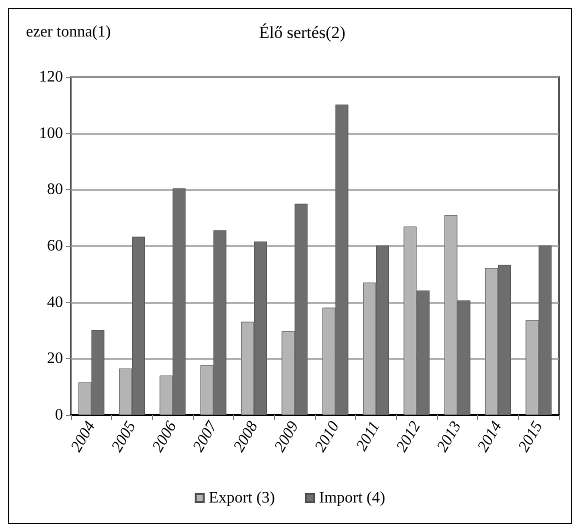 This screenshot has width=580, height=532. What do you see at coordinates (241, 498) in the screenshot?
I see `legend-label: Export (3)` at bounding box center [241, 498].